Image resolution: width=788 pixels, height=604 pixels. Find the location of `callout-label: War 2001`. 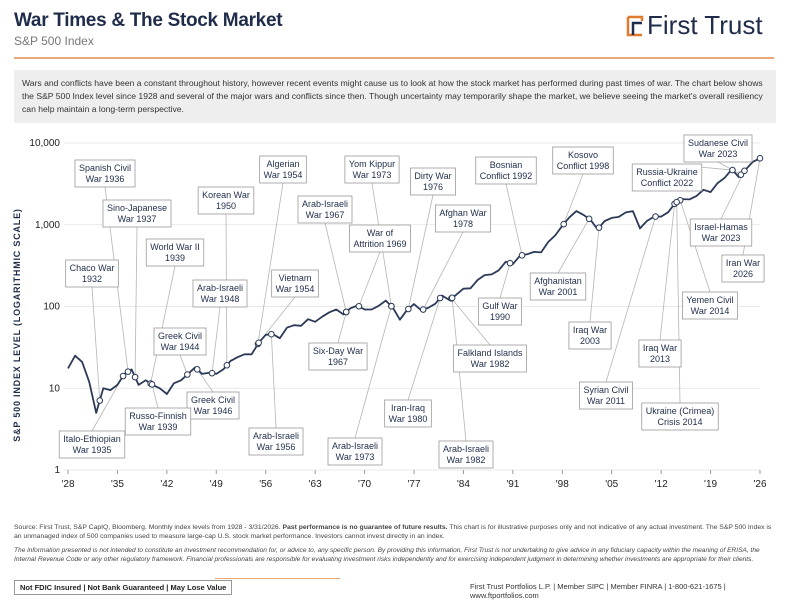

callout-label: War 2001 is located at coordinates (558, 292).